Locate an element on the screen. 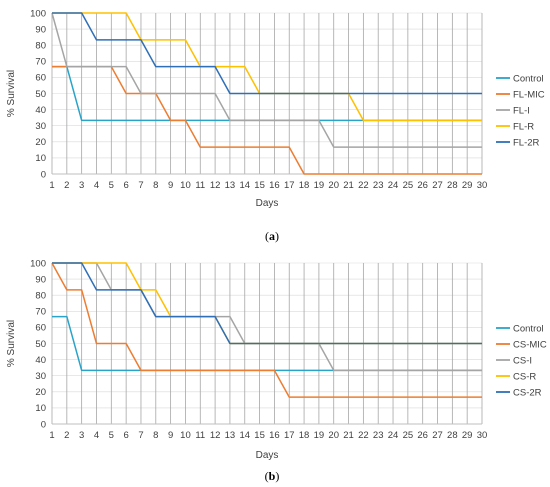  panel-b-x-tick-label: 6 is located at coordinates (125, 435).